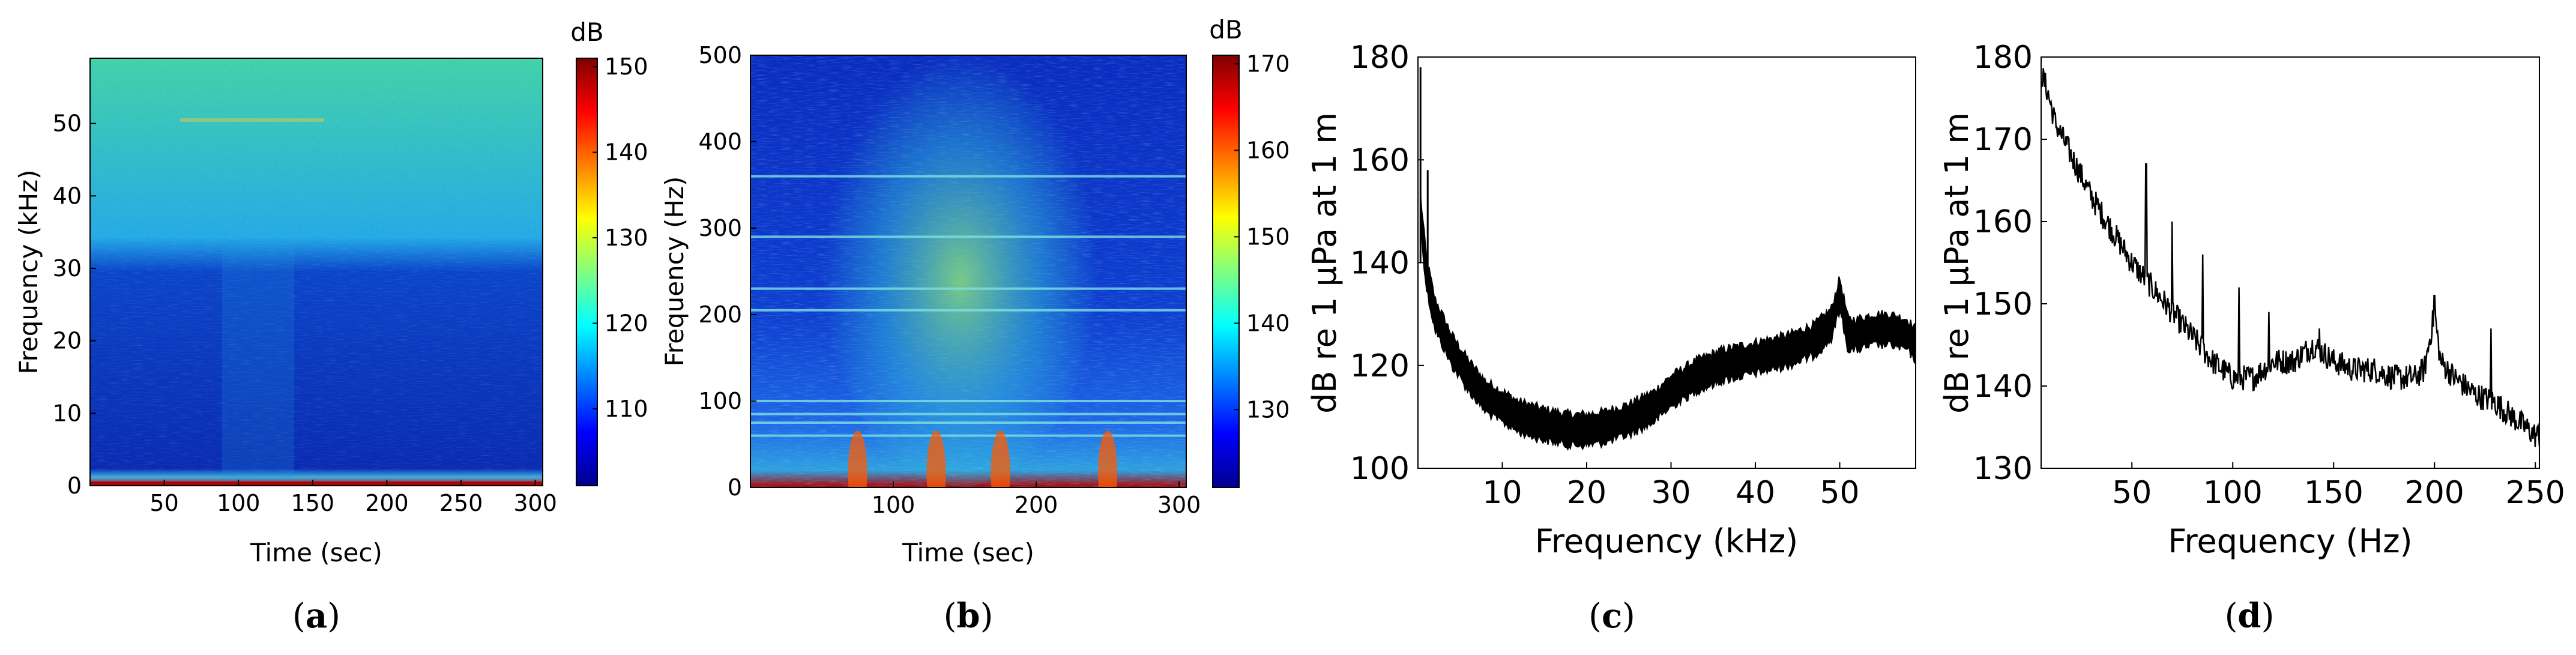 The image size is (2576, 655). I want to click on panel-c-ytick-label: 160, so click(1380, 160).